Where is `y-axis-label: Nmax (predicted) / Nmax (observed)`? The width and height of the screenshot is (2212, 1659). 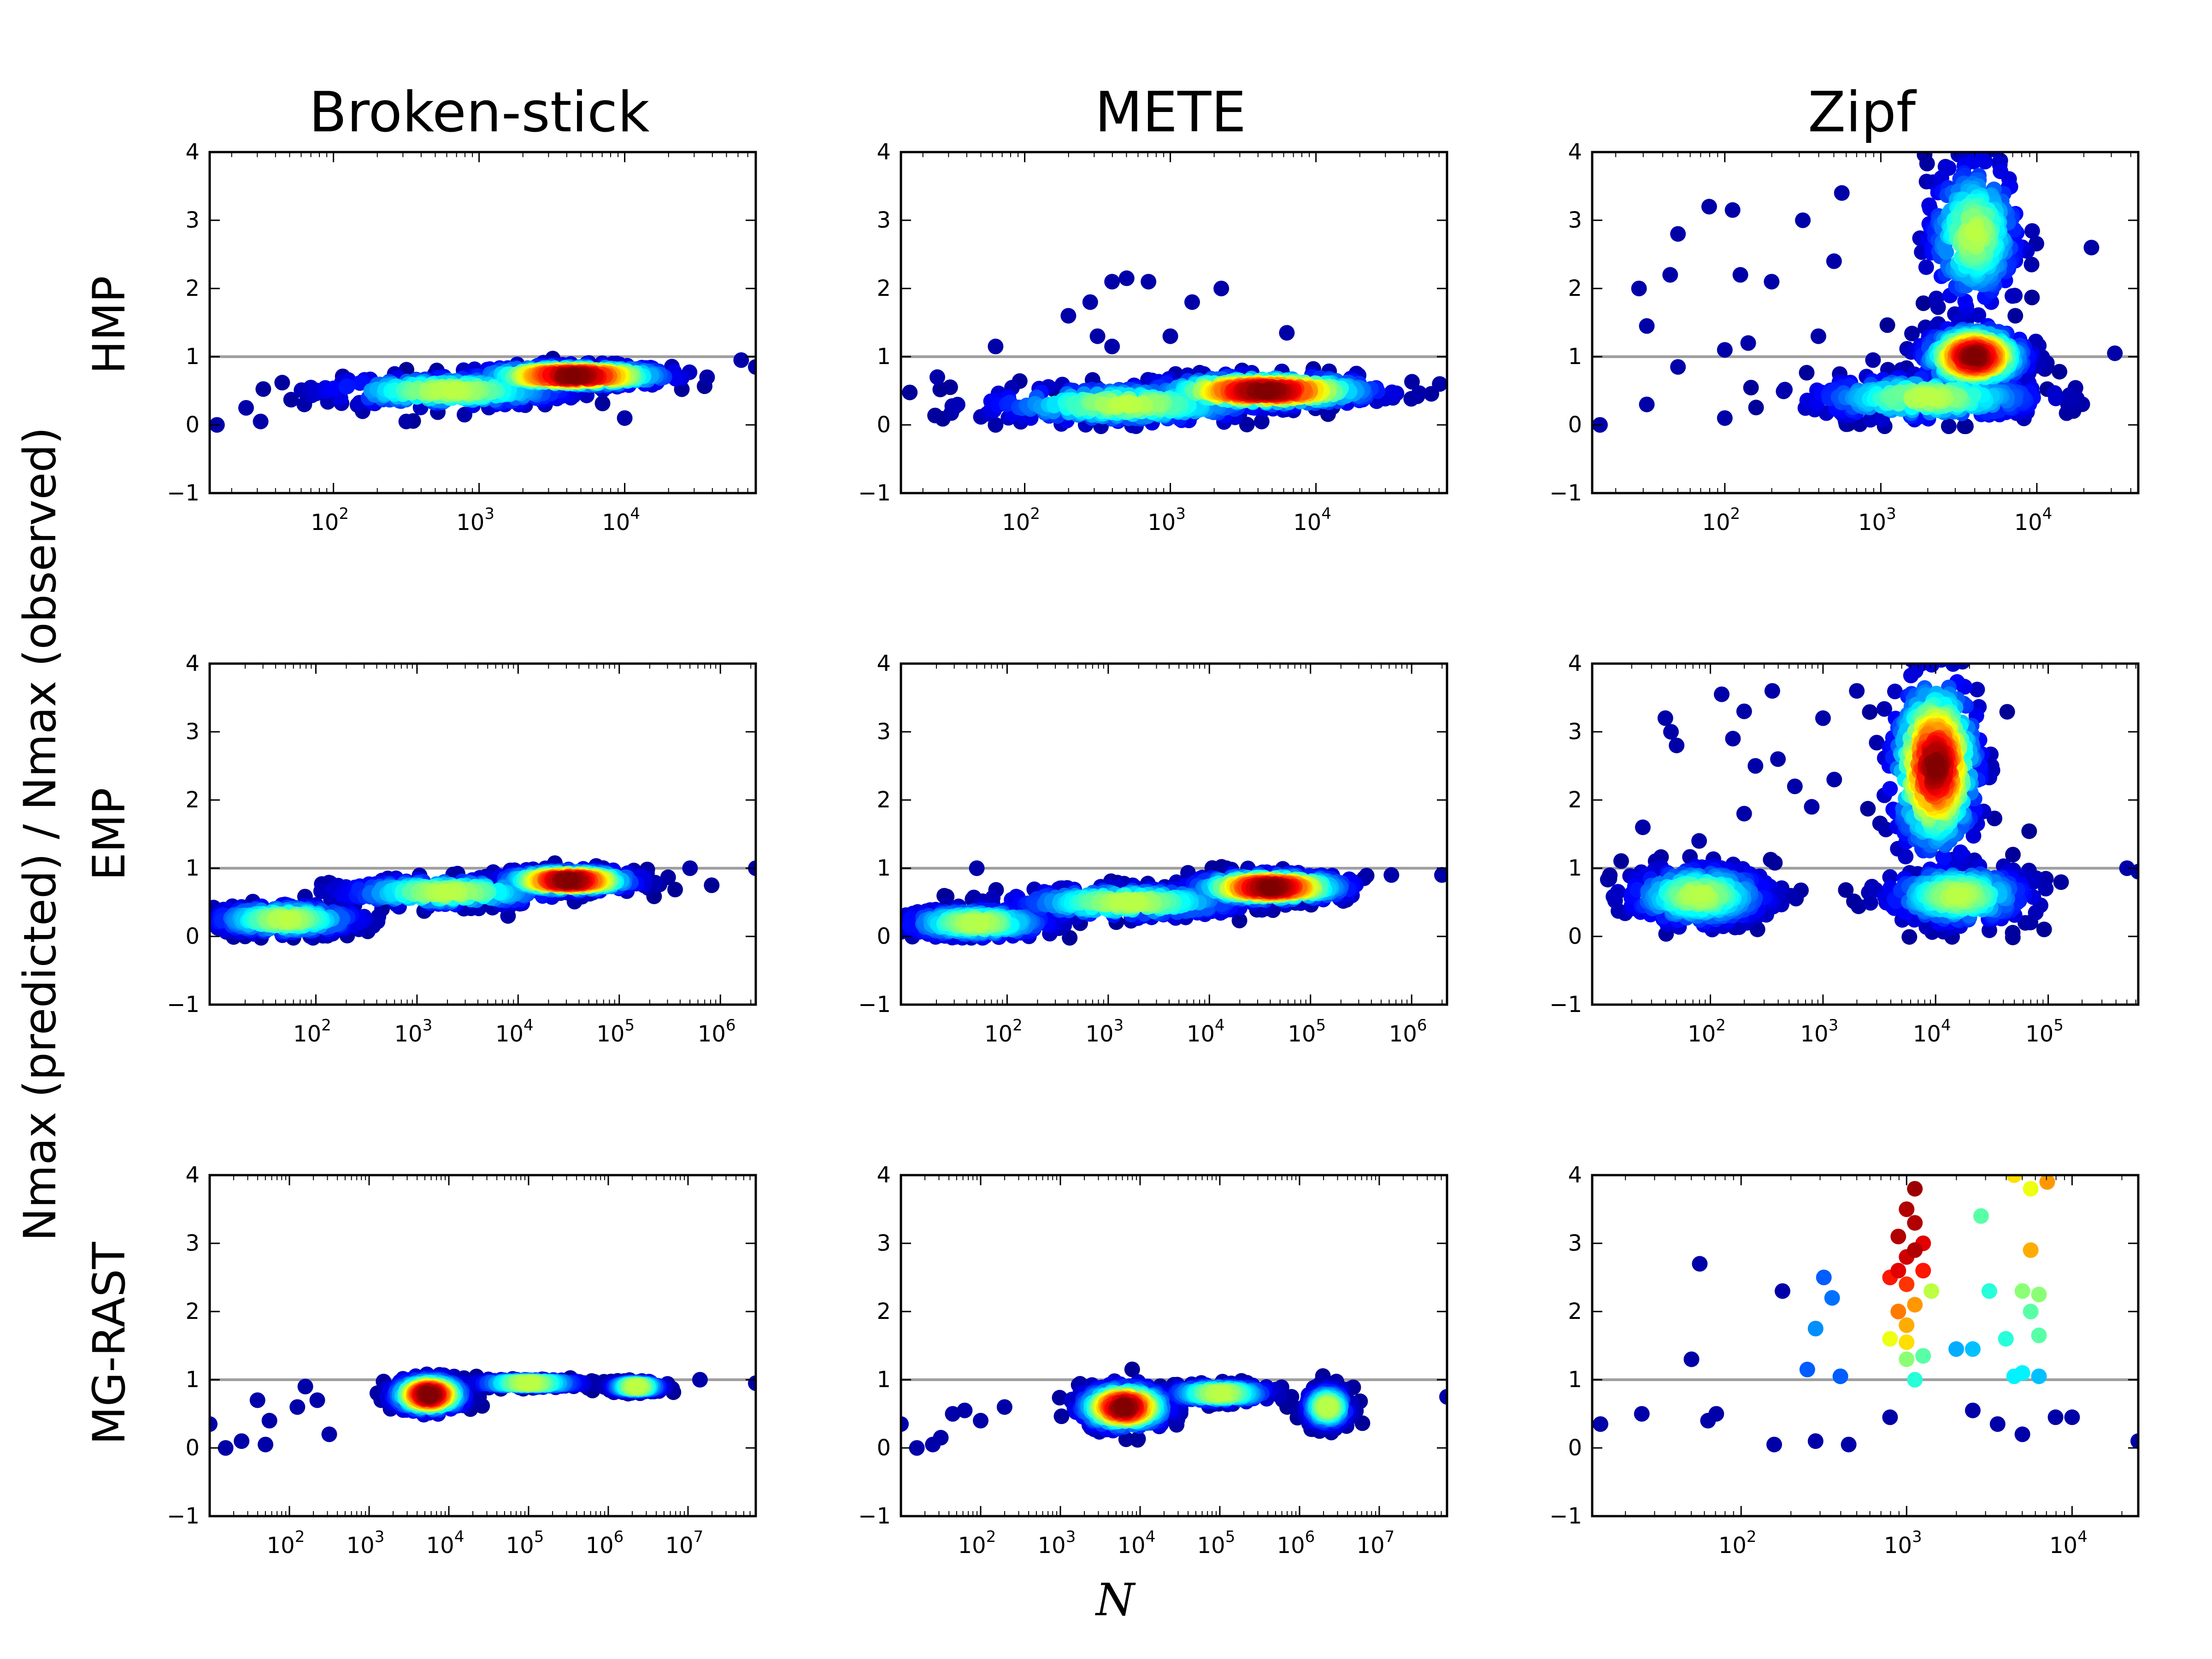
y-axis-label: Nmax (predicted) / Nmax (observed) is located at coordinates (40, 834).